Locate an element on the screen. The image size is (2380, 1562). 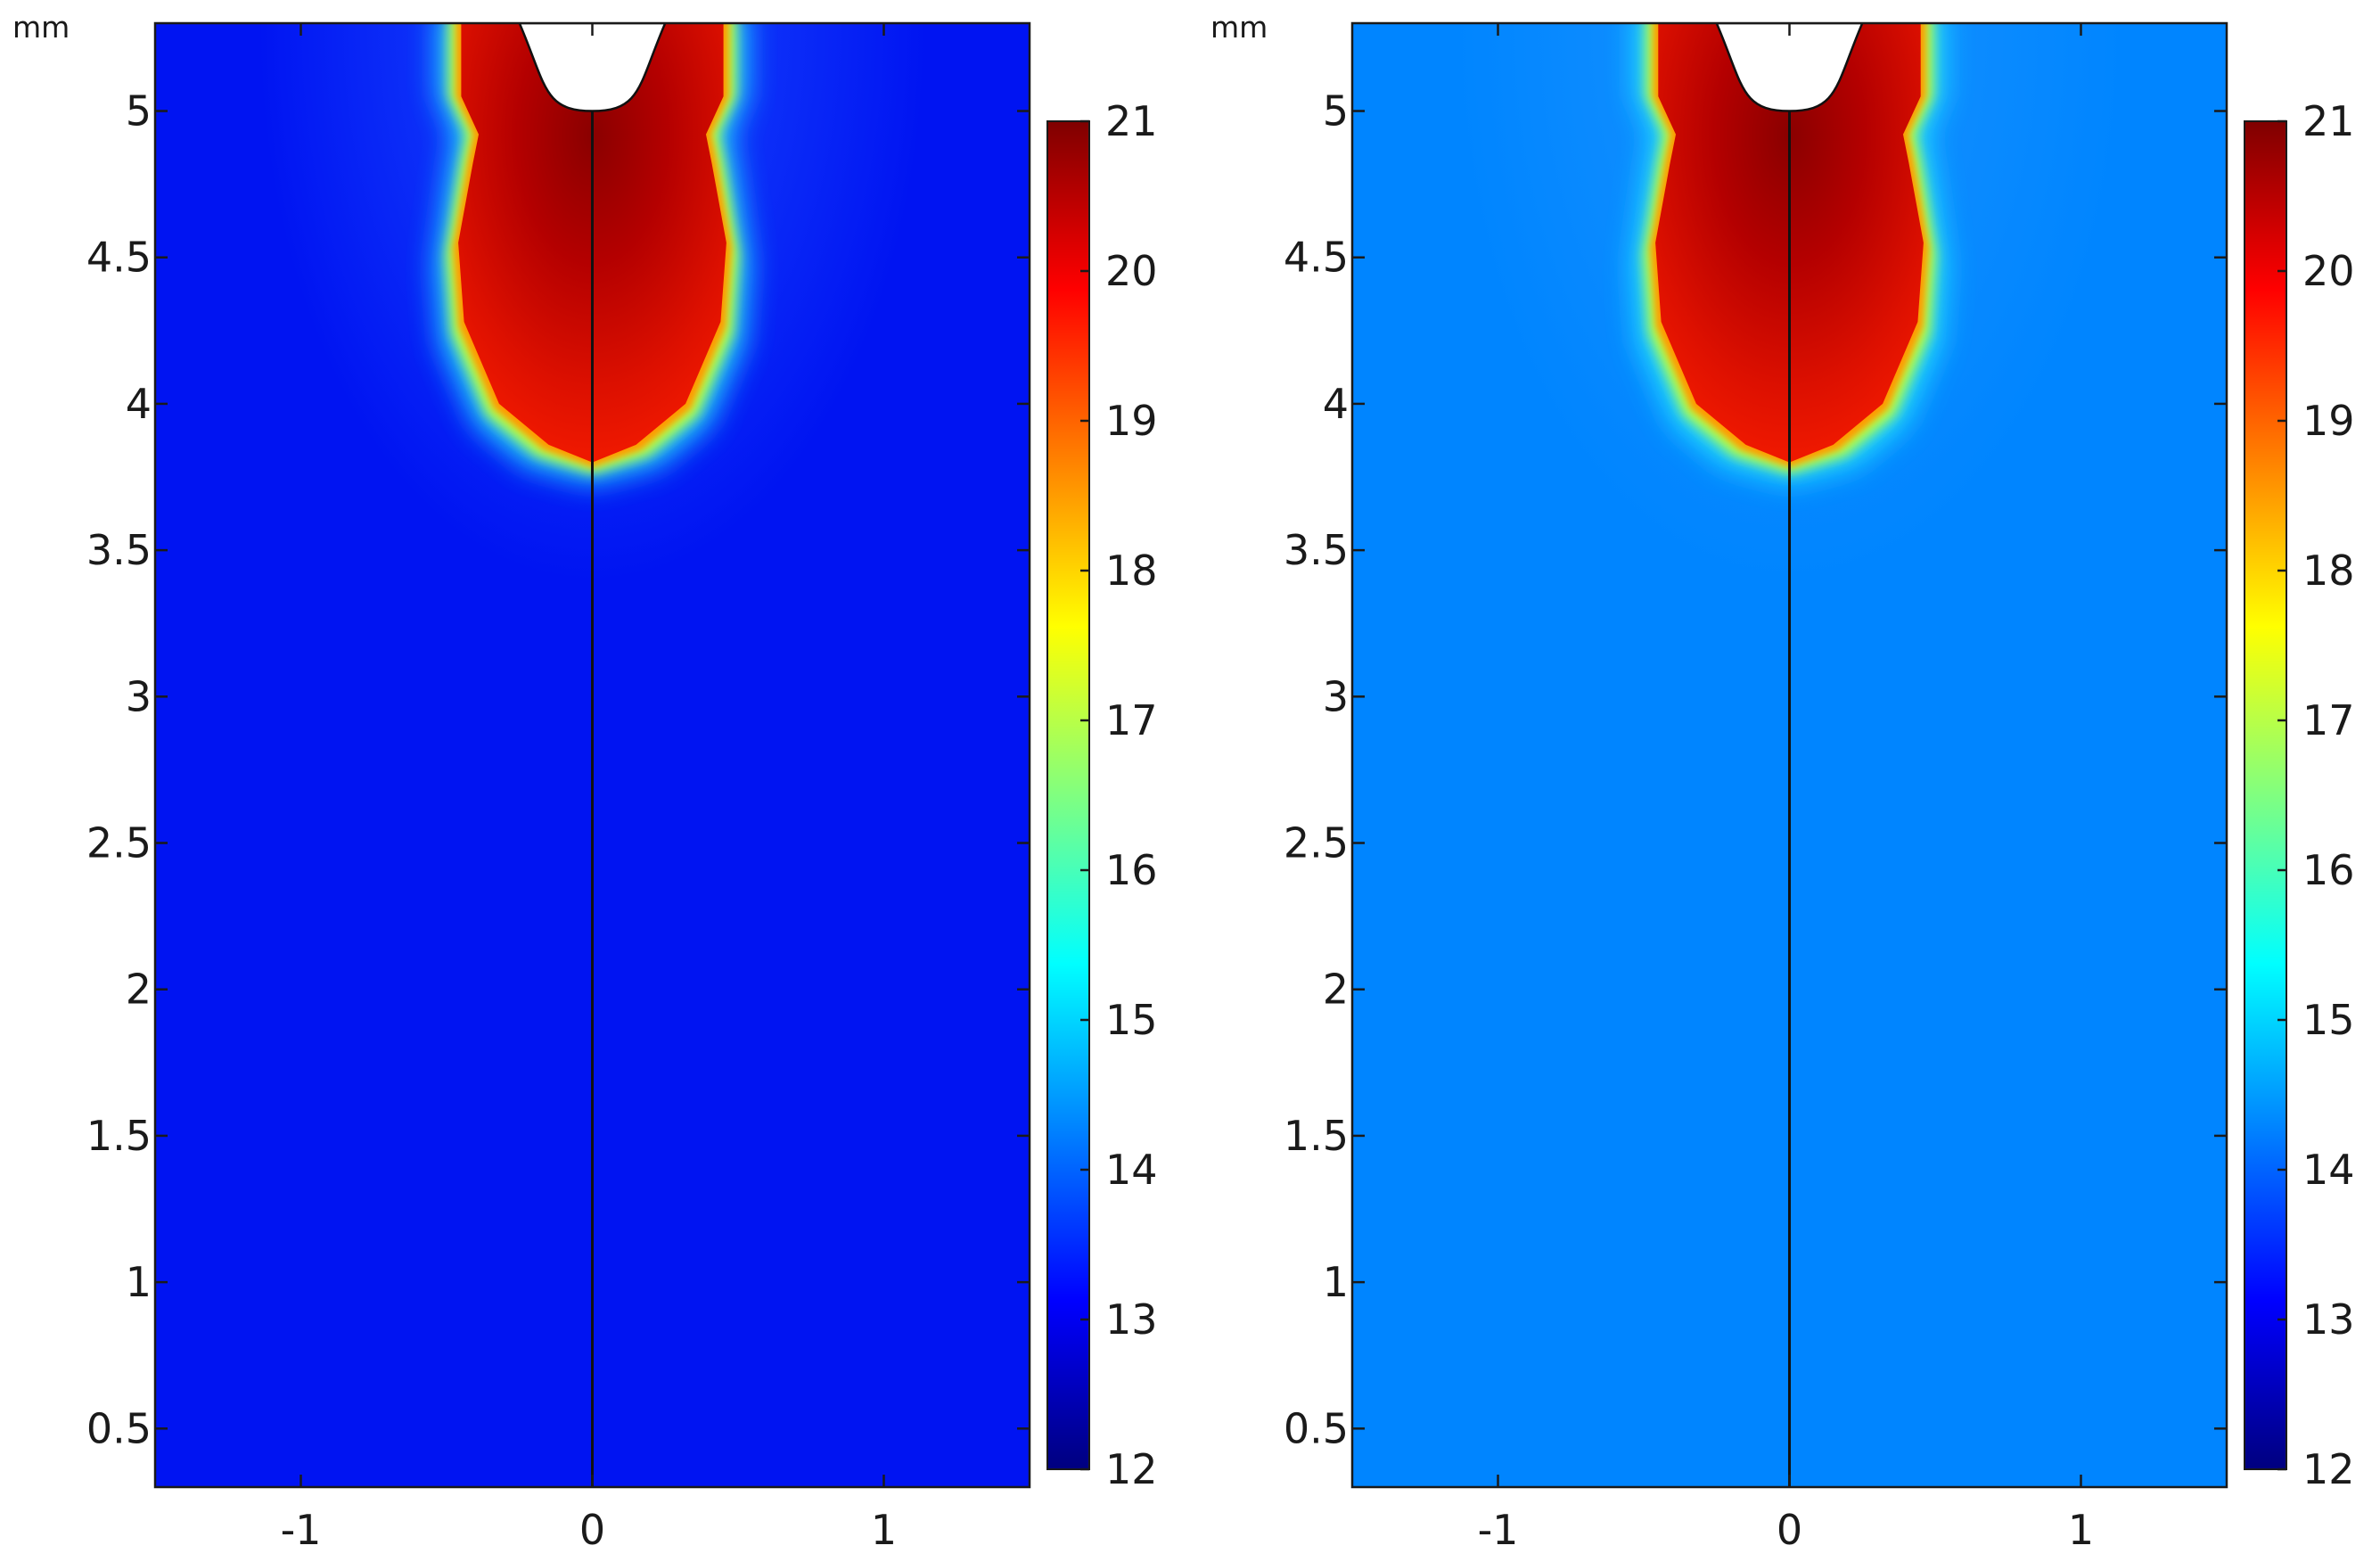
right-unit-label: mm is located at coordinates (1239, 27).